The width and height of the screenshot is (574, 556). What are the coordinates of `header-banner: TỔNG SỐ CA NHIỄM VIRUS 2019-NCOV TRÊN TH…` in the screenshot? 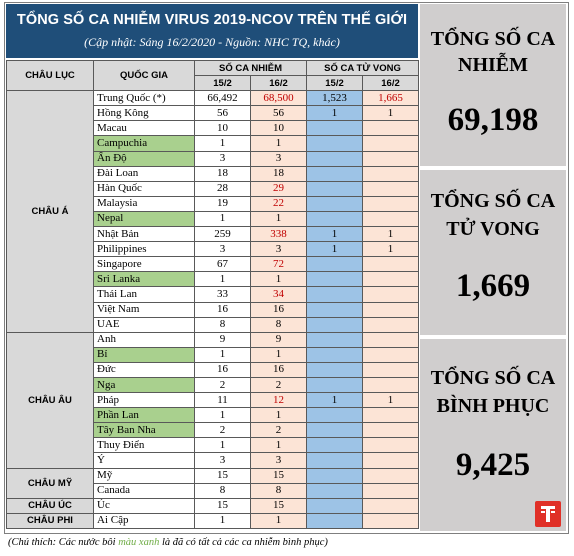 It's located at (212, 31).